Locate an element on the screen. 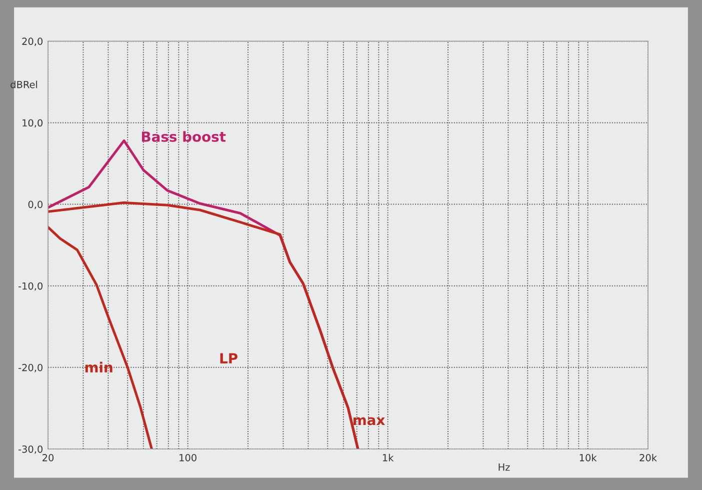 The width and height of the screenshot is (702, 490). y-tick-label: -10,0 is located at coordinates (30, 286).